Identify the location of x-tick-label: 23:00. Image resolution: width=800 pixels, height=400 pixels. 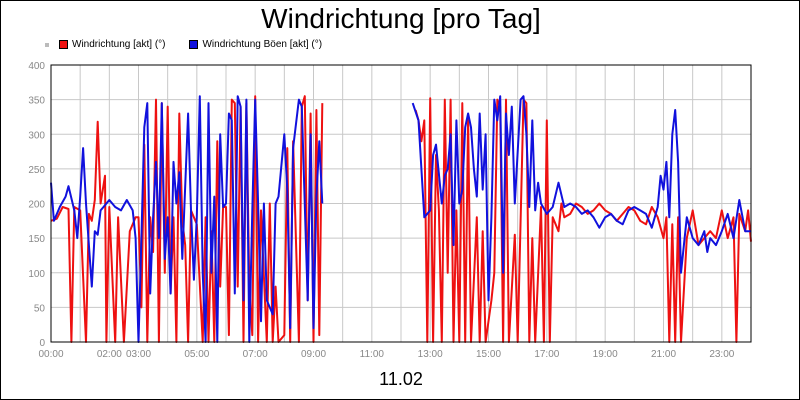
(721, 354).